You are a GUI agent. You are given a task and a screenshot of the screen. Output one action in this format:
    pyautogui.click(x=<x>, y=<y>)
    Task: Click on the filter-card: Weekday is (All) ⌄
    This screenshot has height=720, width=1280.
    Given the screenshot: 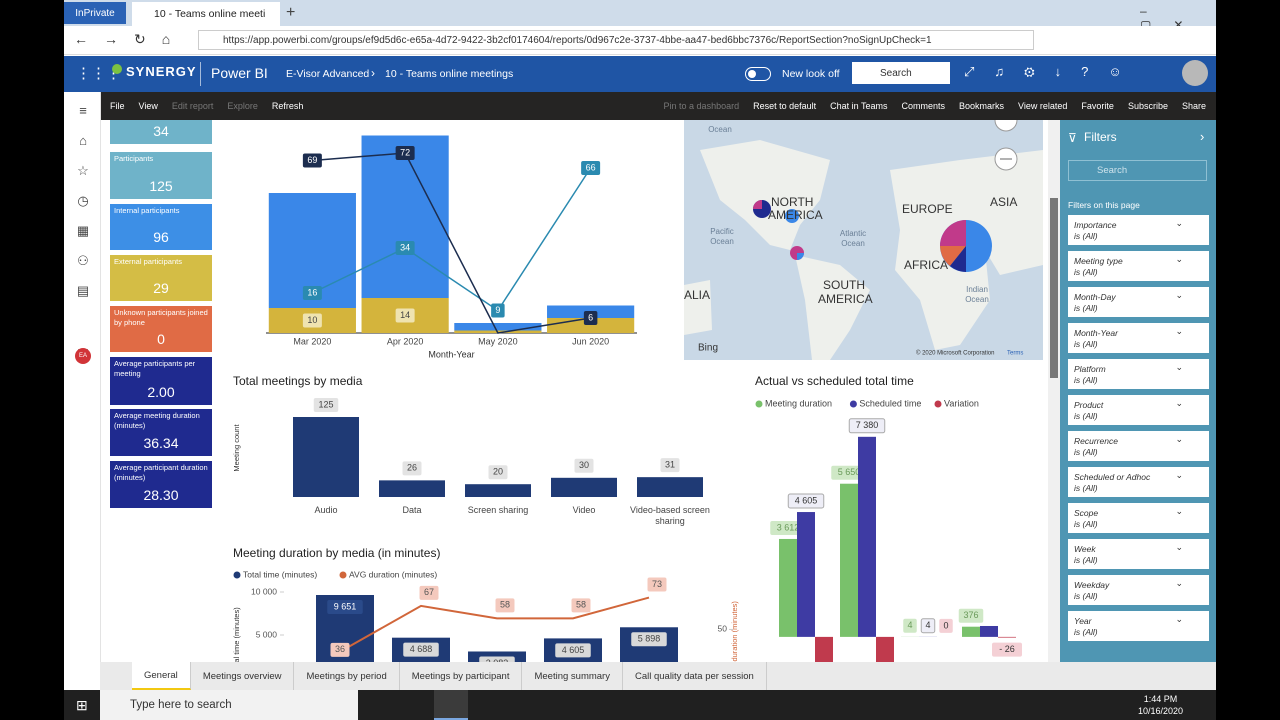 What is the action you would take?
    pyautogui.click(x=1138, y=590)
    